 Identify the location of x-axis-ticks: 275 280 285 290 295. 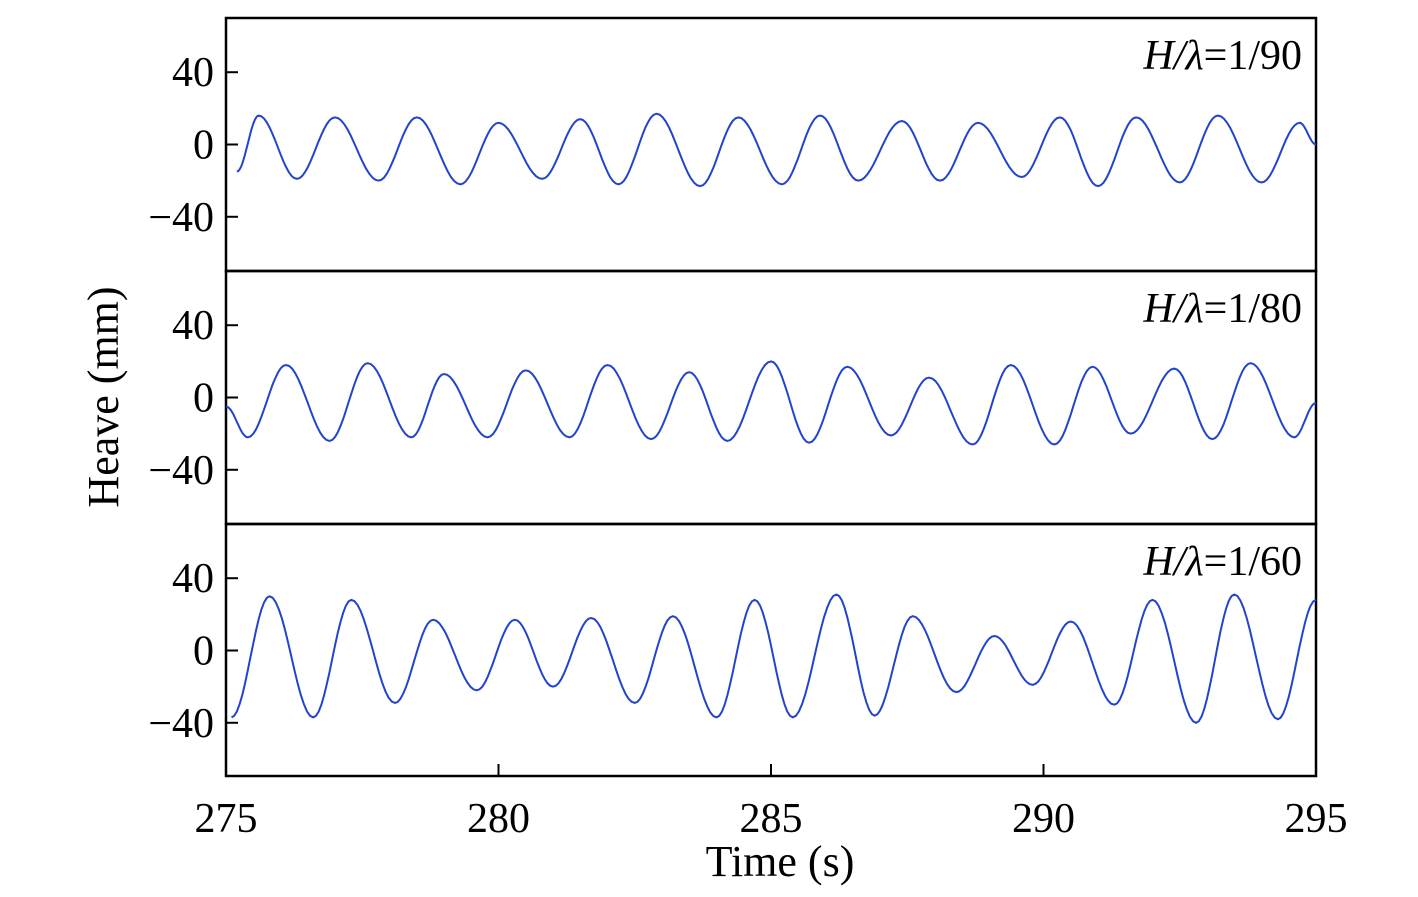
(771, 803).